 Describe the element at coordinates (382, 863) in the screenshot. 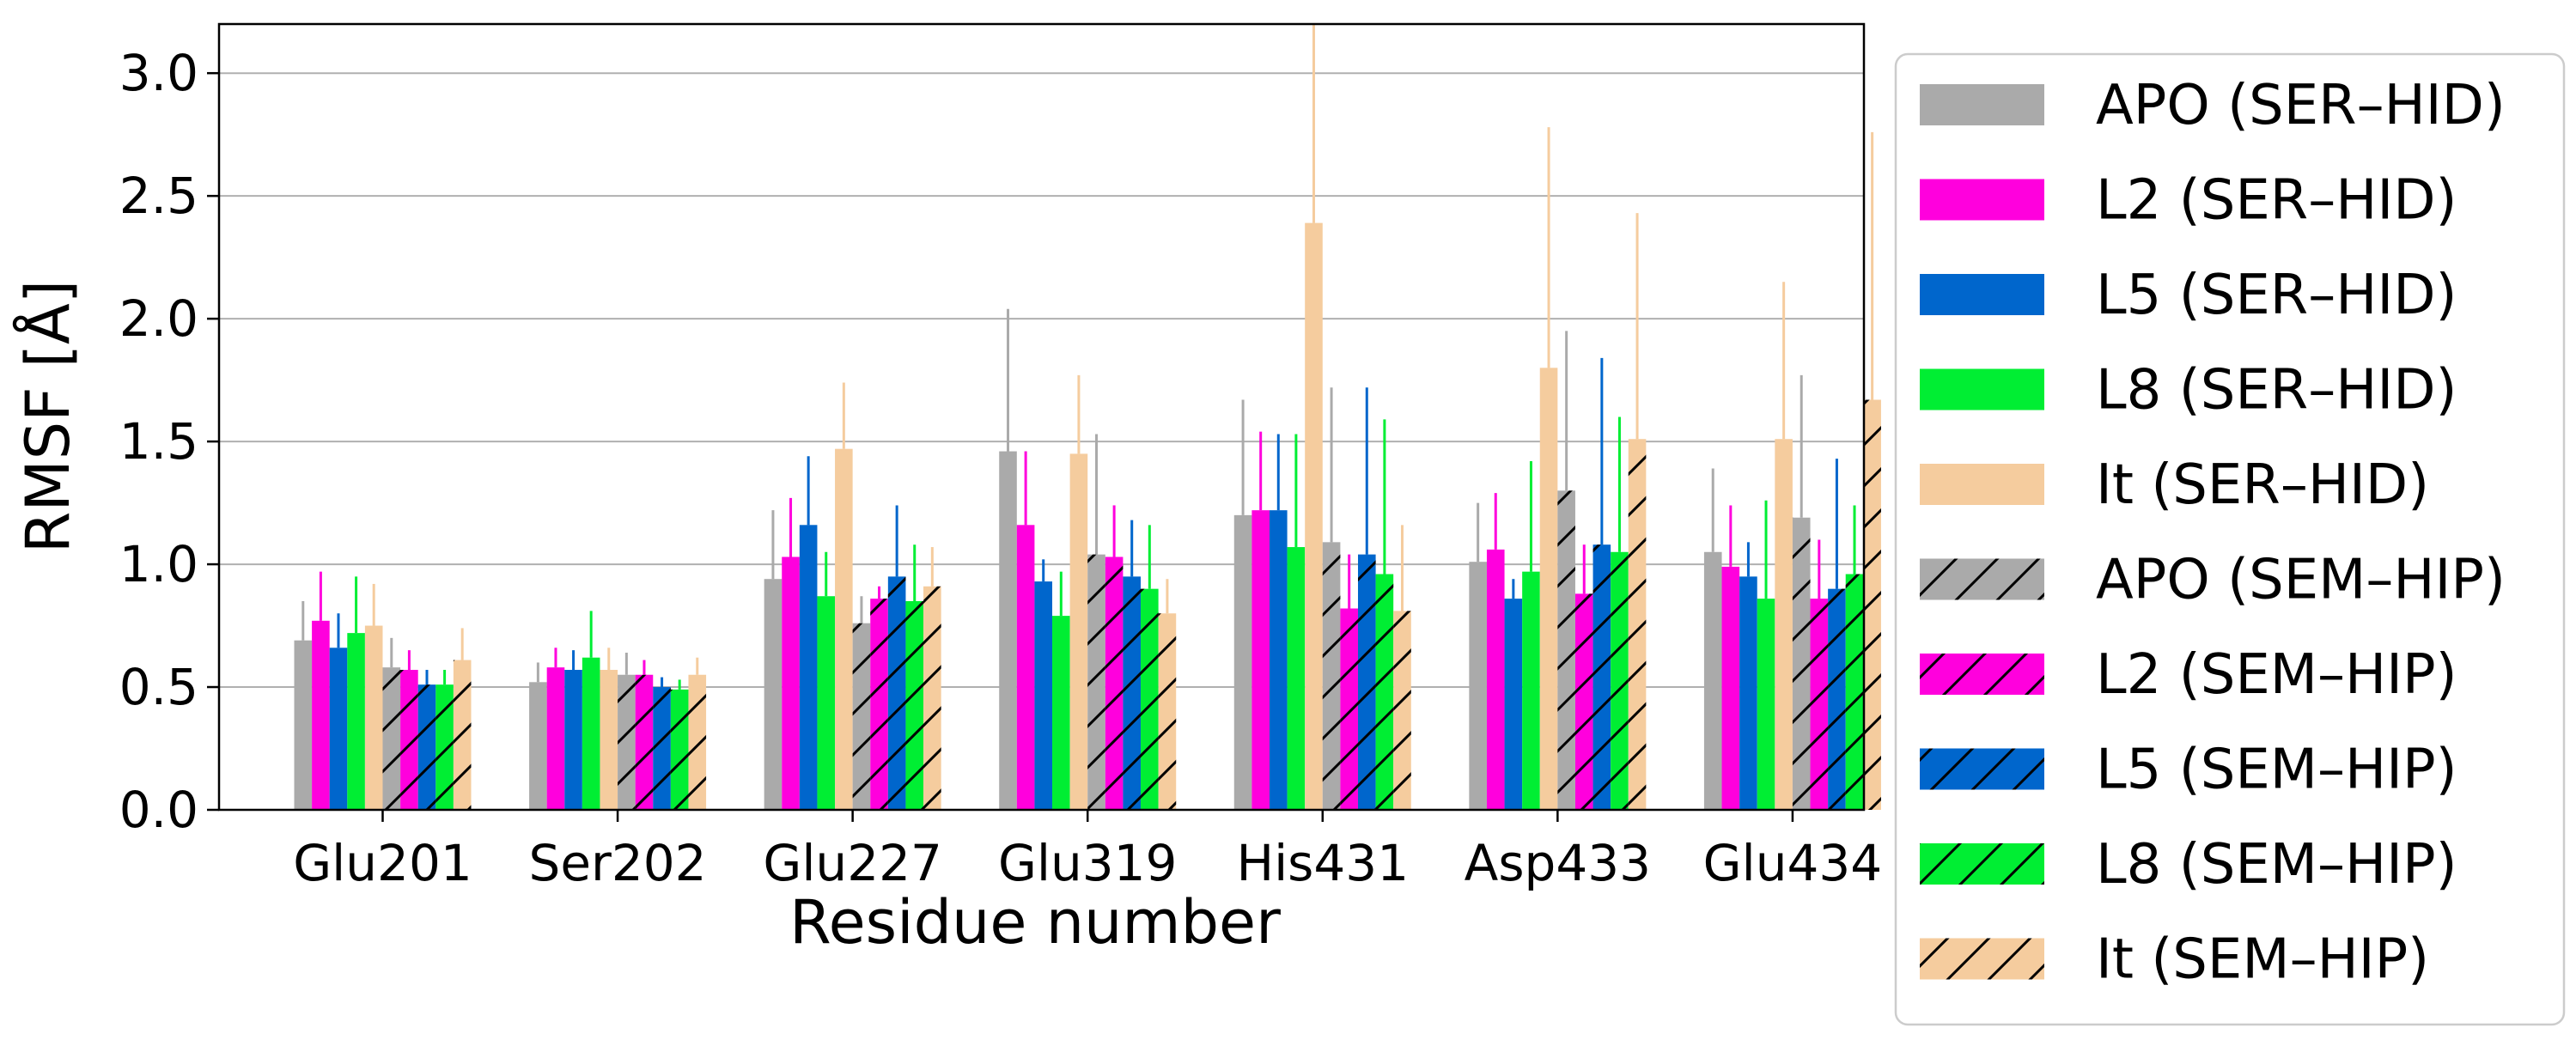

I see `x-tick-label: Glu201` at that location.